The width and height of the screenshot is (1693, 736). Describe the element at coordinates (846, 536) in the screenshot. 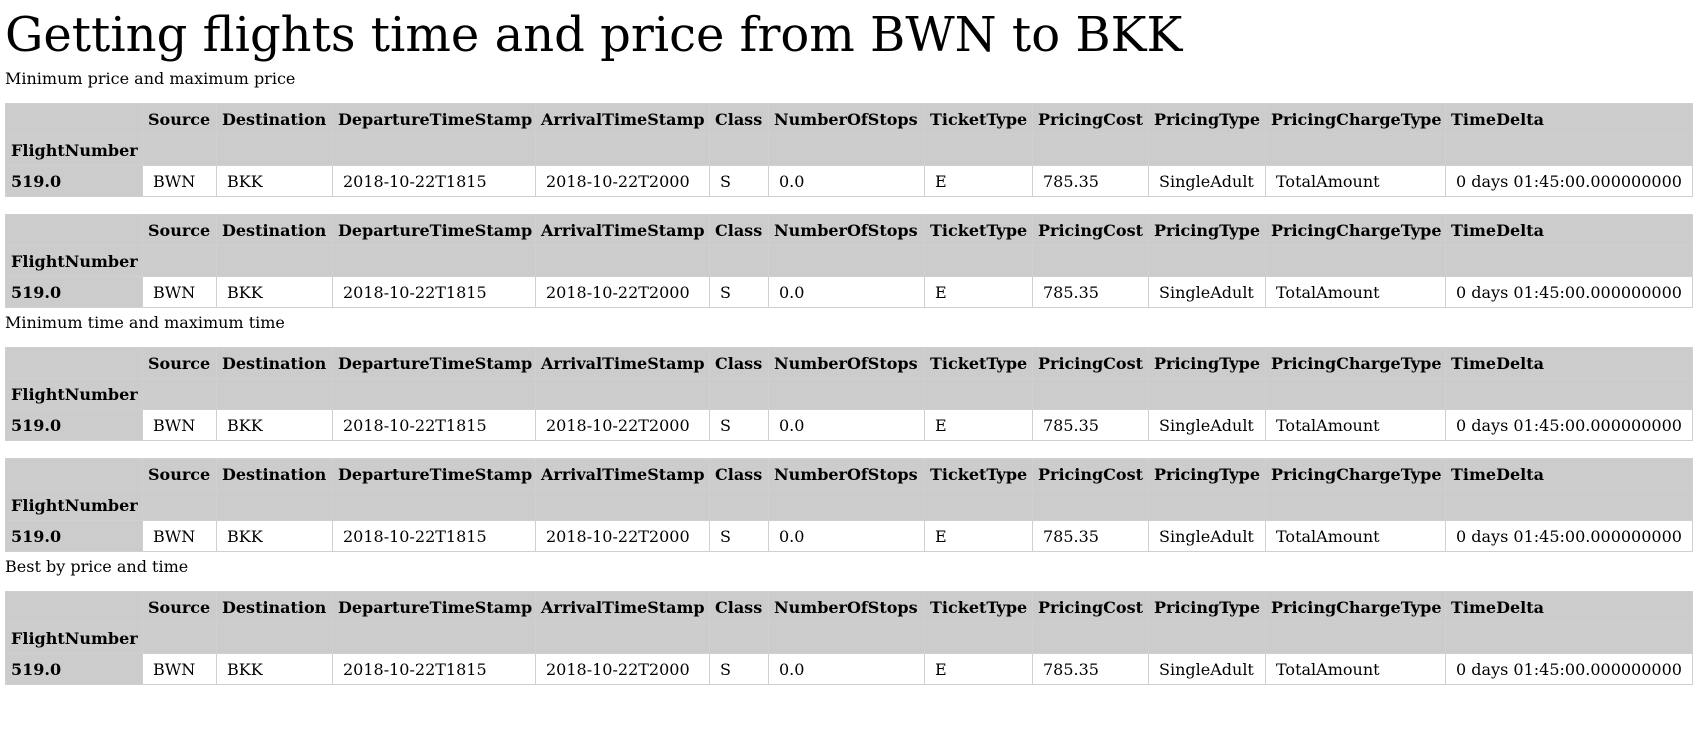

I see `table-cell: 0.0` at that location.